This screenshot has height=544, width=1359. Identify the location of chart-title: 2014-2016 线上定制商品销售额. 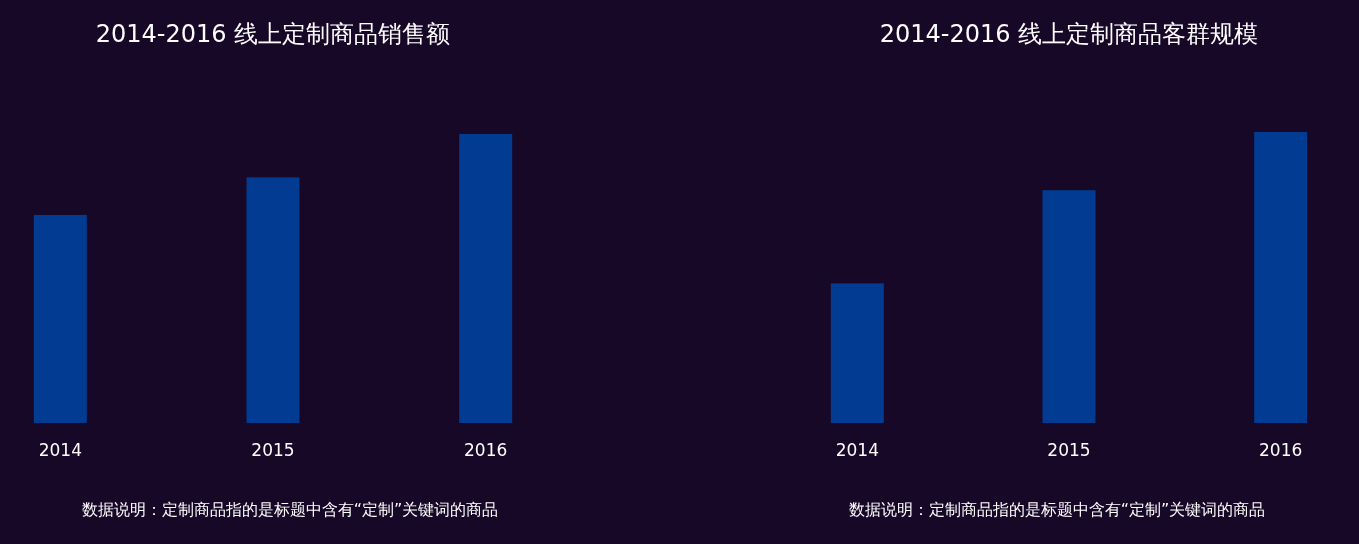
(273, 34).